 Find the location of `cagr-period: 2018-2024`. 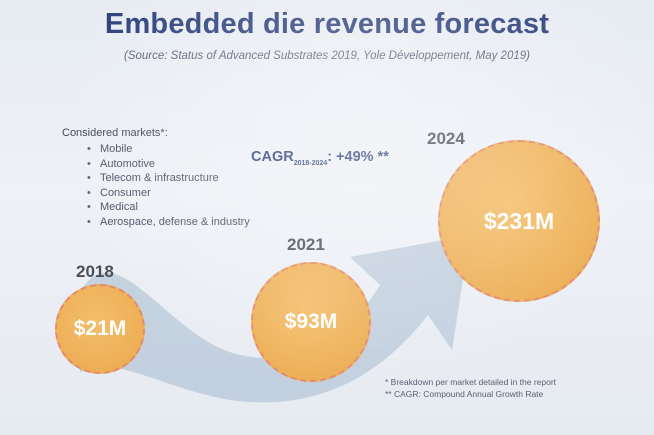

cagr-period: 2018-2024 is located at coordinates (310, 163).